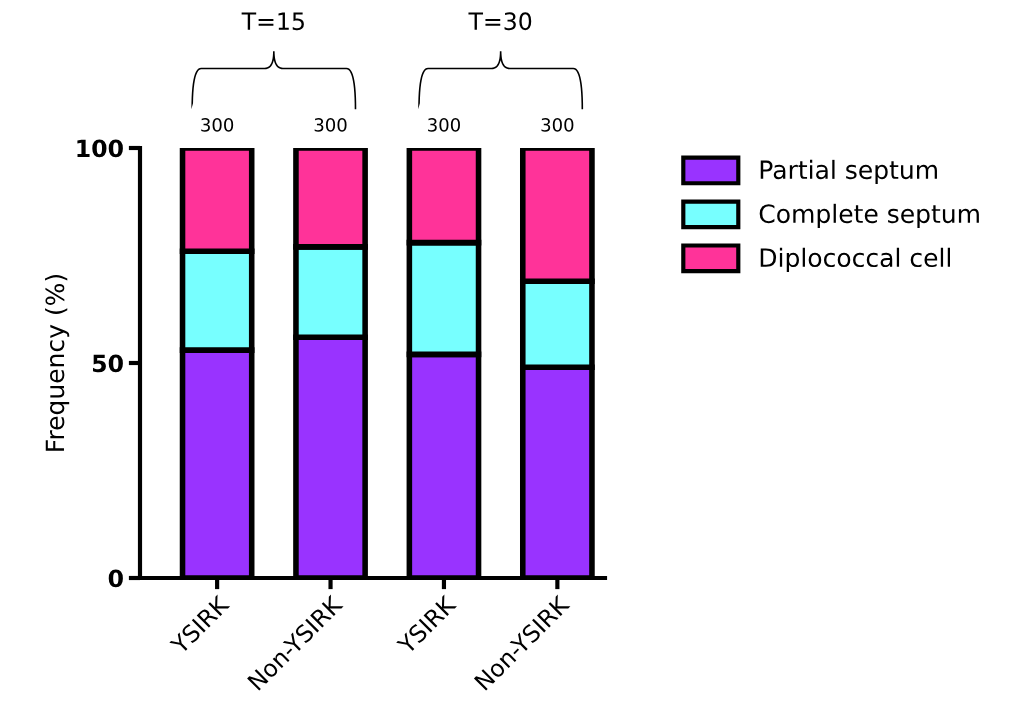  What do you see at coordinates (500, 21) in the screenshot?
I see `text: T=30` at bounding box center [500, 21].